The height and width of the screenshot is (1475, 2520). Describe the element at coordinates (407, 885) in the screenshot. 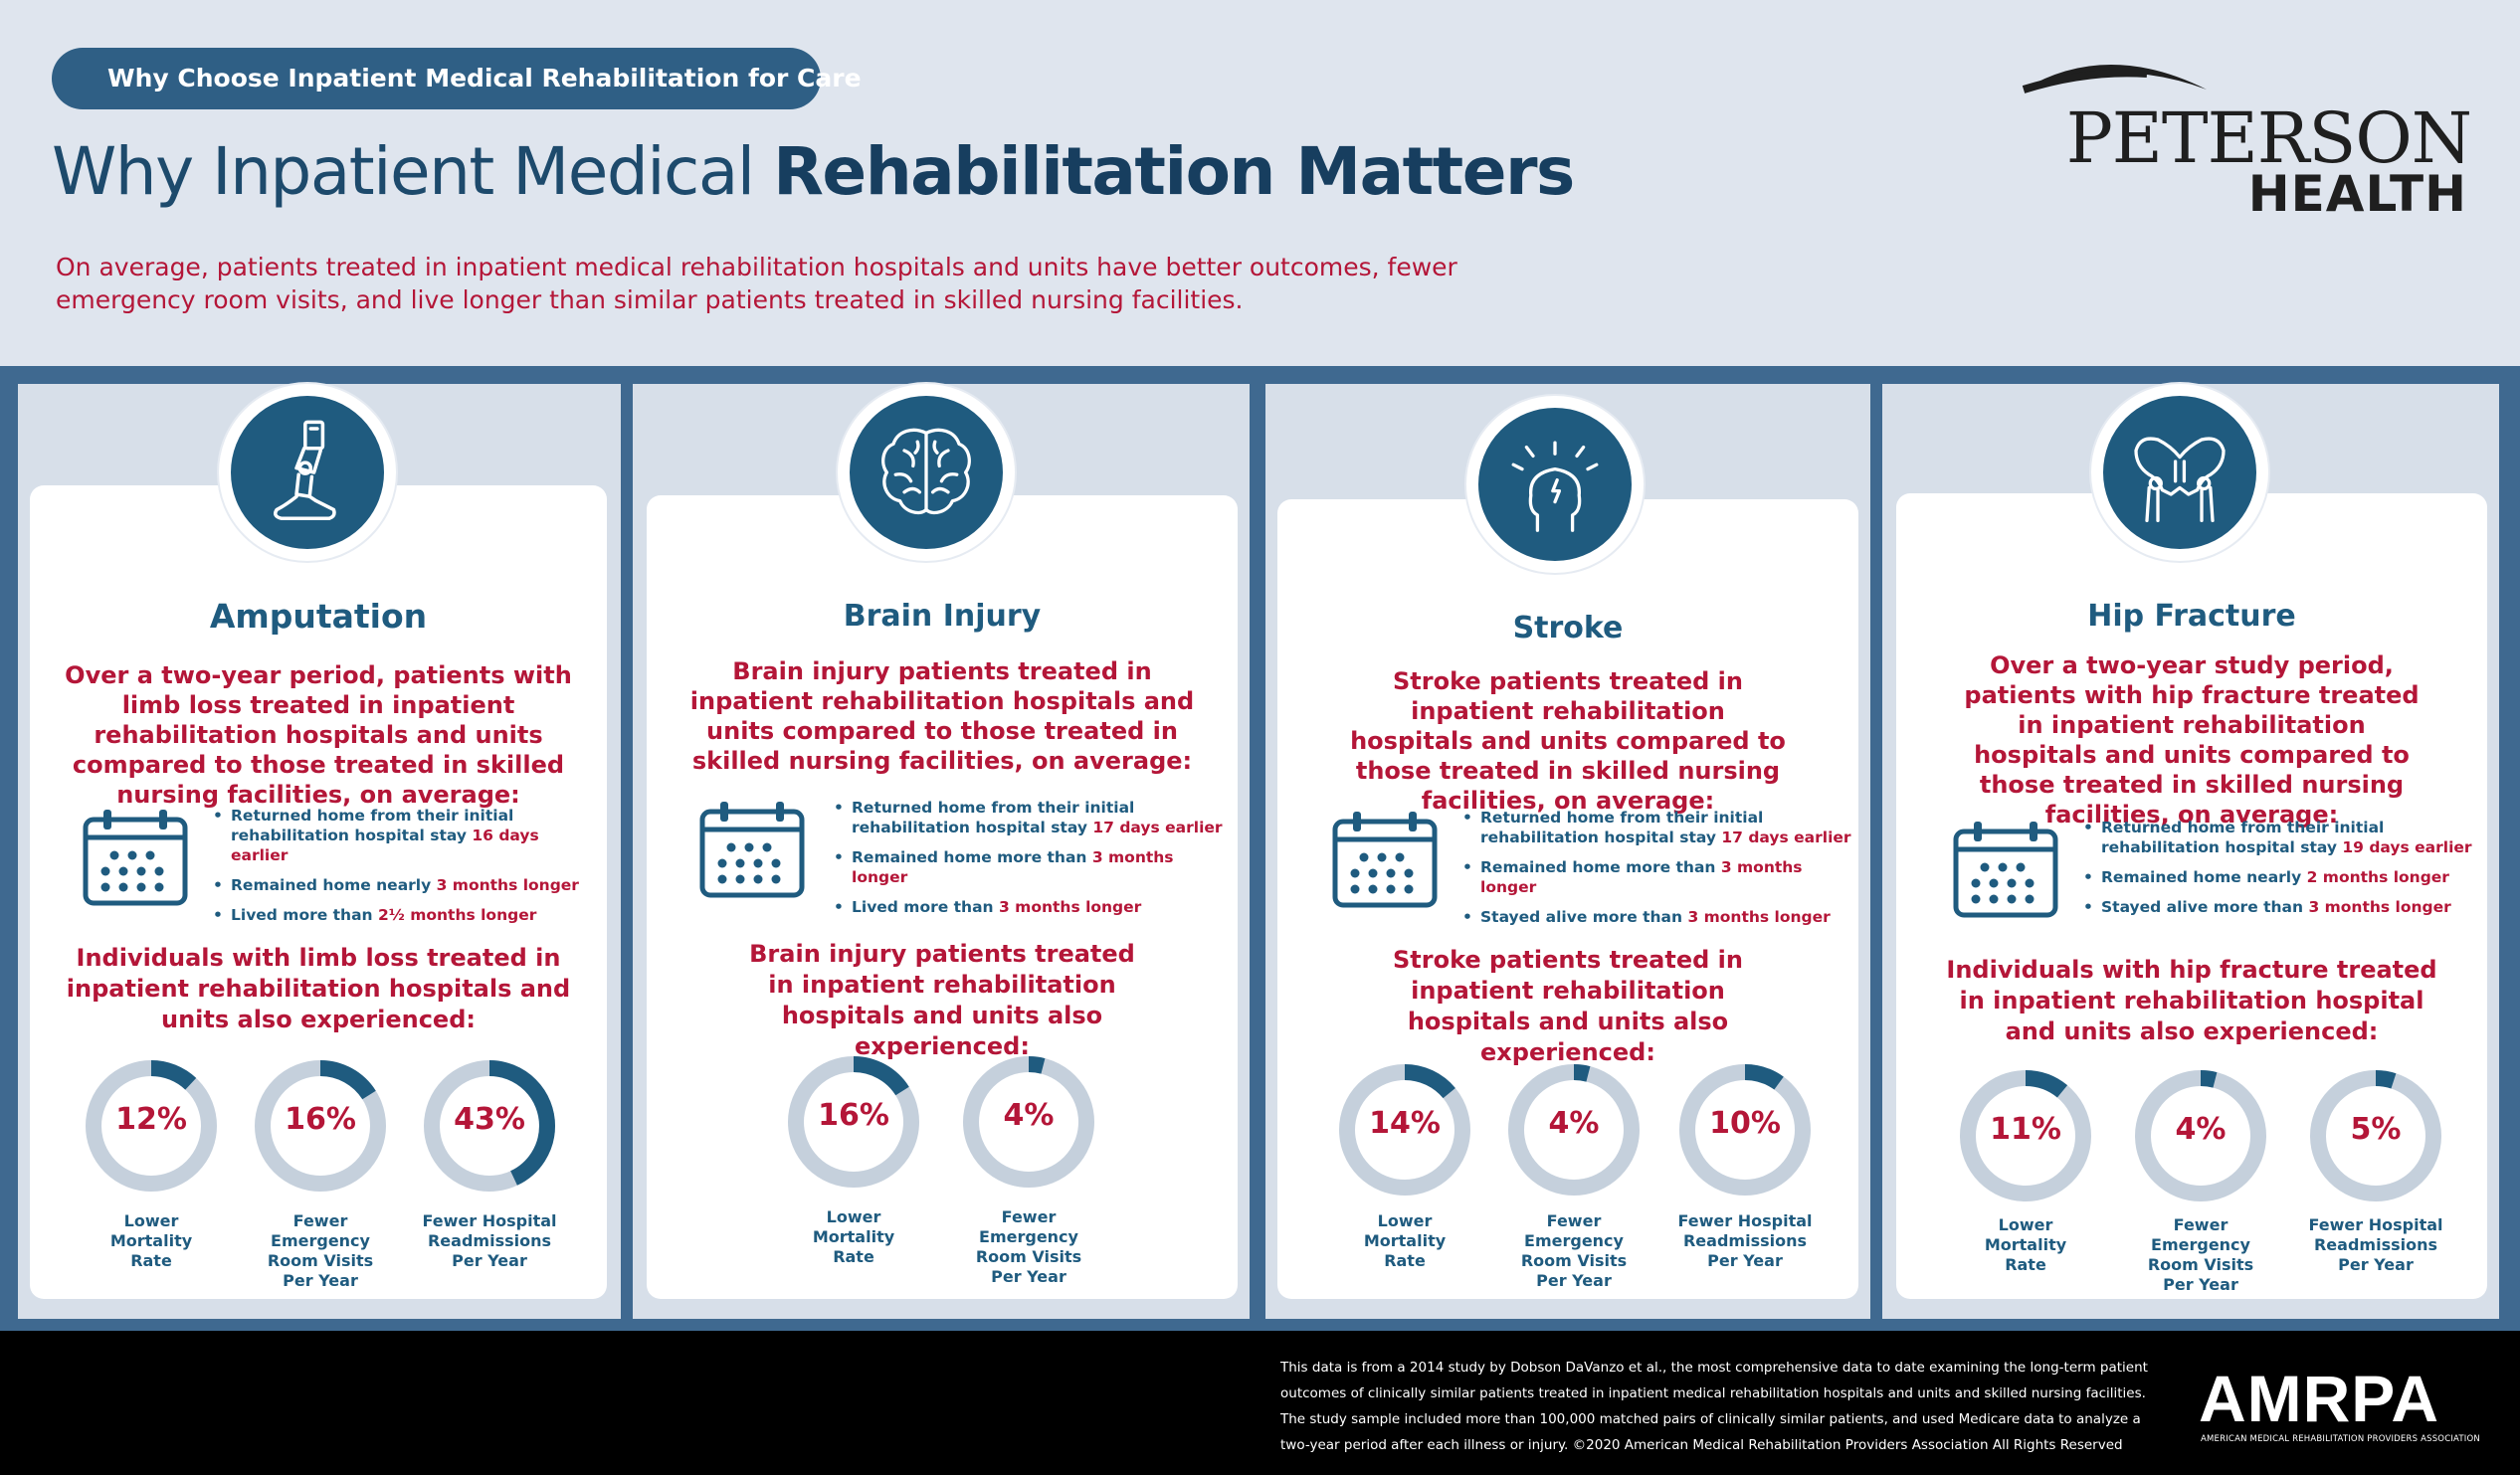

I see `bullet-item: Remained home nearly 3 months longer` at that location.